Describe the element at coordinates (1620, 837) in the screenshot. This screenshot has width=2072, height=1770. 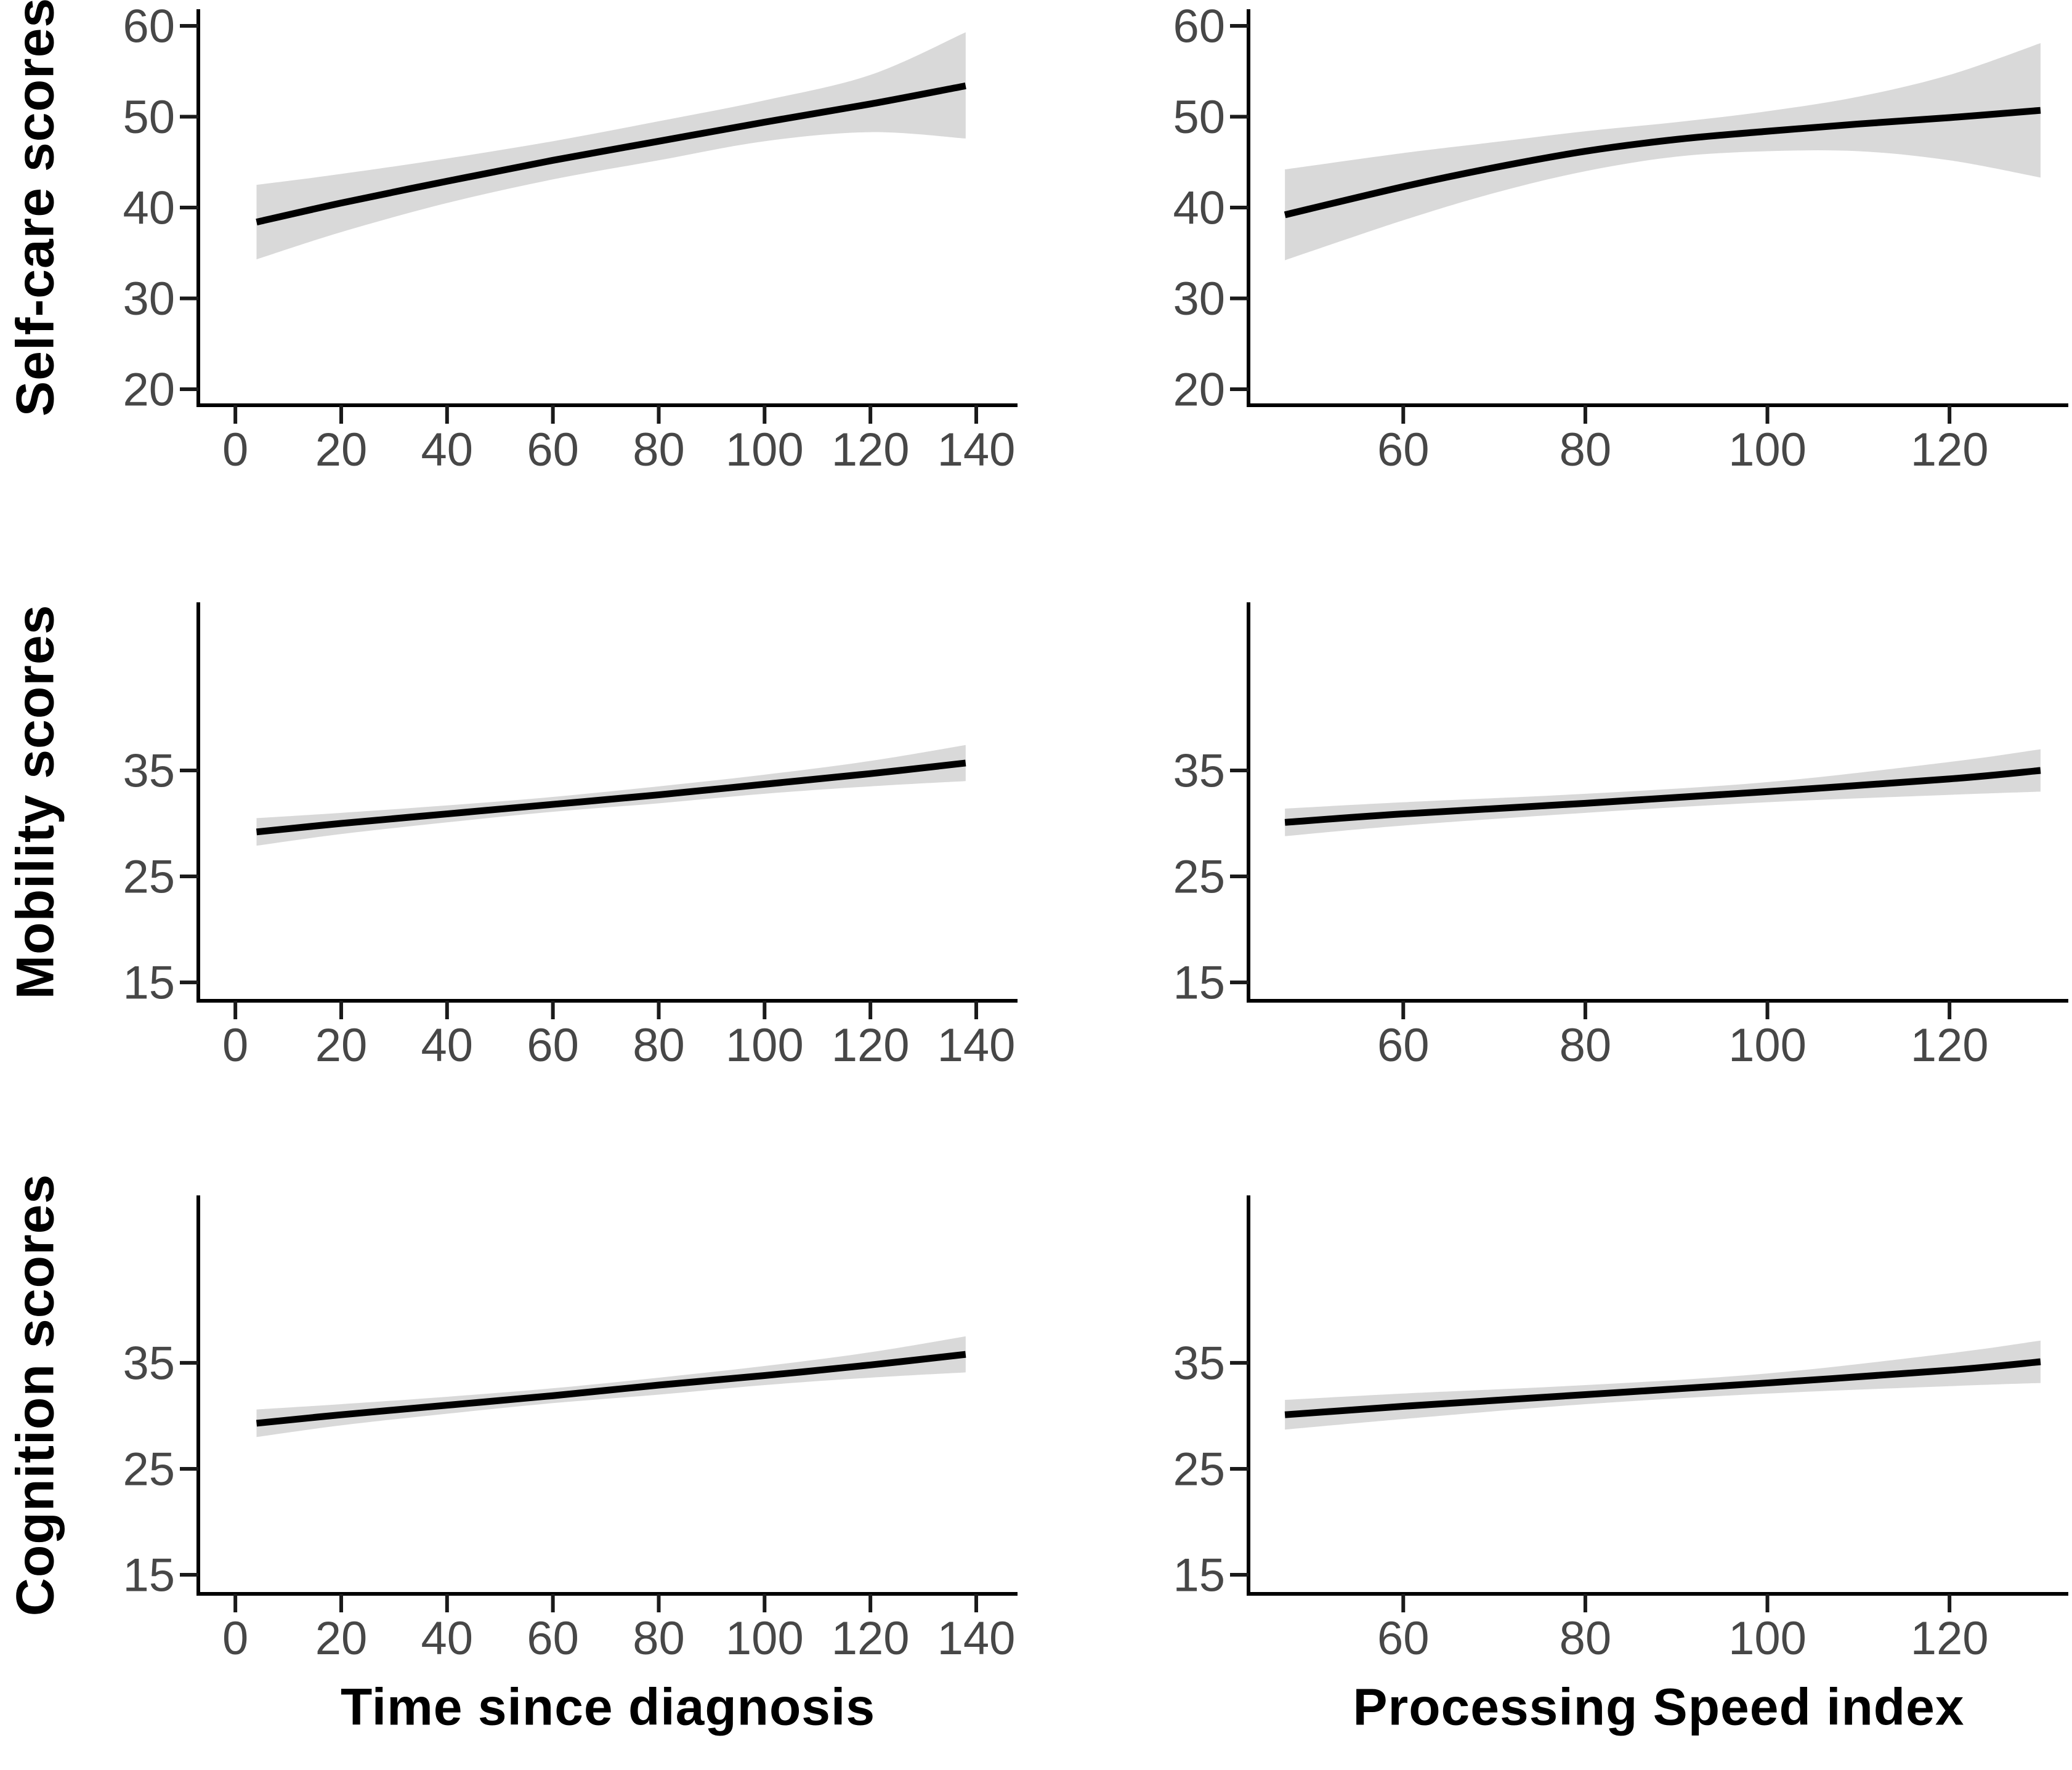
I see `panel-mobility-vs-processing-speed: 60 80 100 120 15 25 35` at that location.